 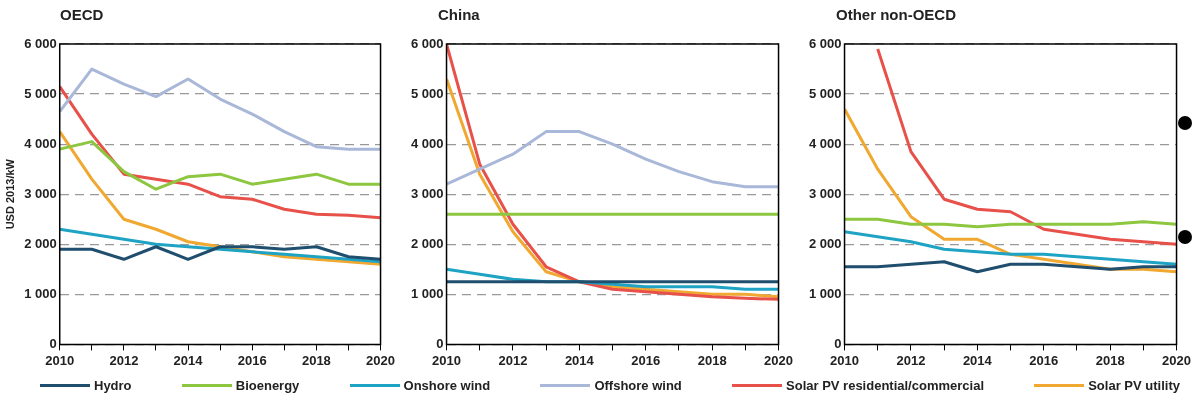 What do you see at coordinates (447, 385) in the screenshot?
I see `legend-label: Onshore wind` at bounding box center [447, 385].